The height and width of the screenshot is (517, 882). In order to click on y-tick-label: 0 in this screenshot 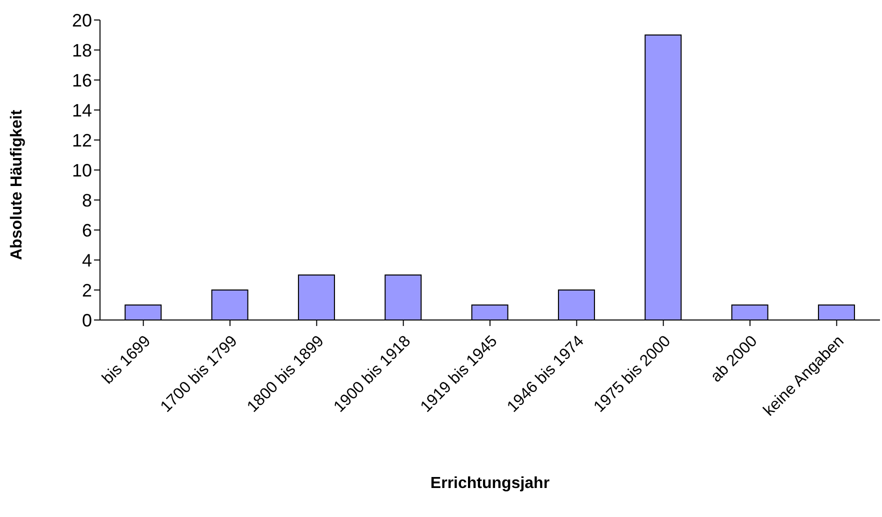, I will do `click(87, 320)`.